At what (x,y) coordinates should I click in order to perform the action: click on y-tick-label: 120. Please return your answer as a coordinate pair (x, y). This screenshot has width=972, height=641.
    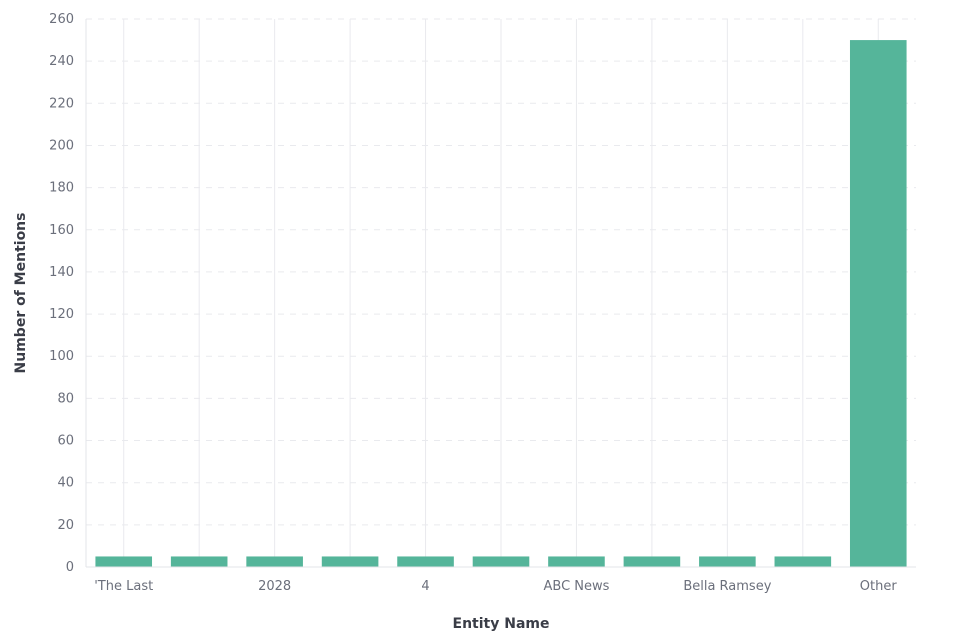
    Looking at the image, I should click on (61, 314).